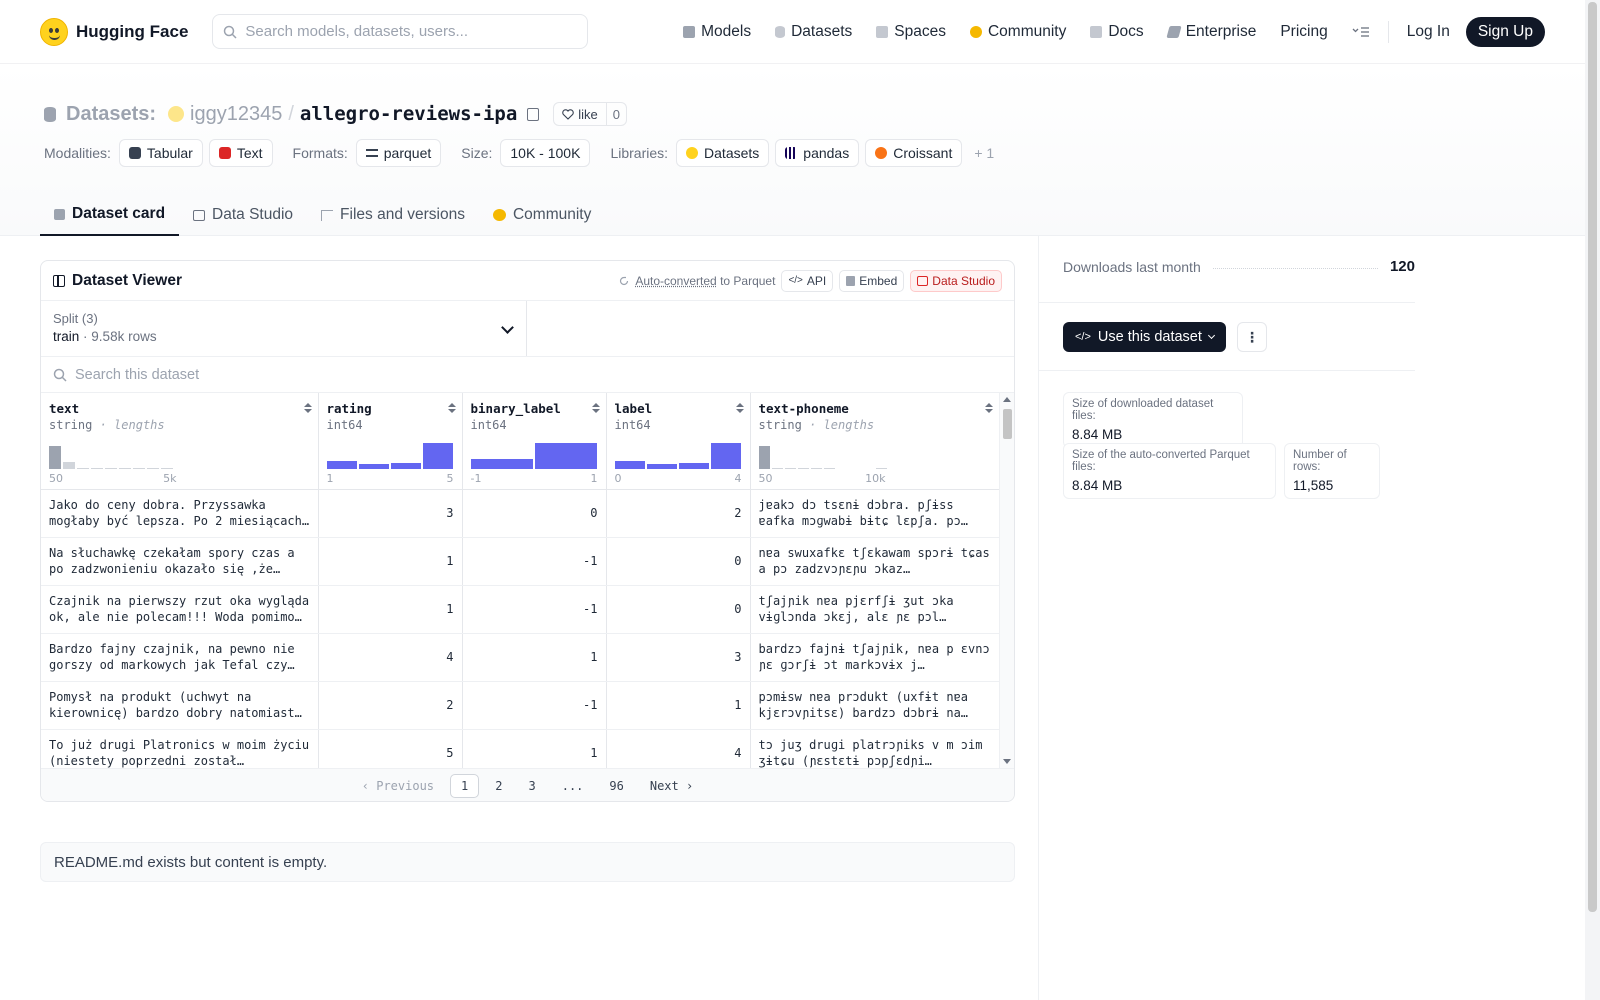 The width and height of the screenshot is (1600, 1000). What do you see at coordinates (1007, 399) in the screenshot?
I see `scroll-up-icon` at bounding box center [1007, 399].